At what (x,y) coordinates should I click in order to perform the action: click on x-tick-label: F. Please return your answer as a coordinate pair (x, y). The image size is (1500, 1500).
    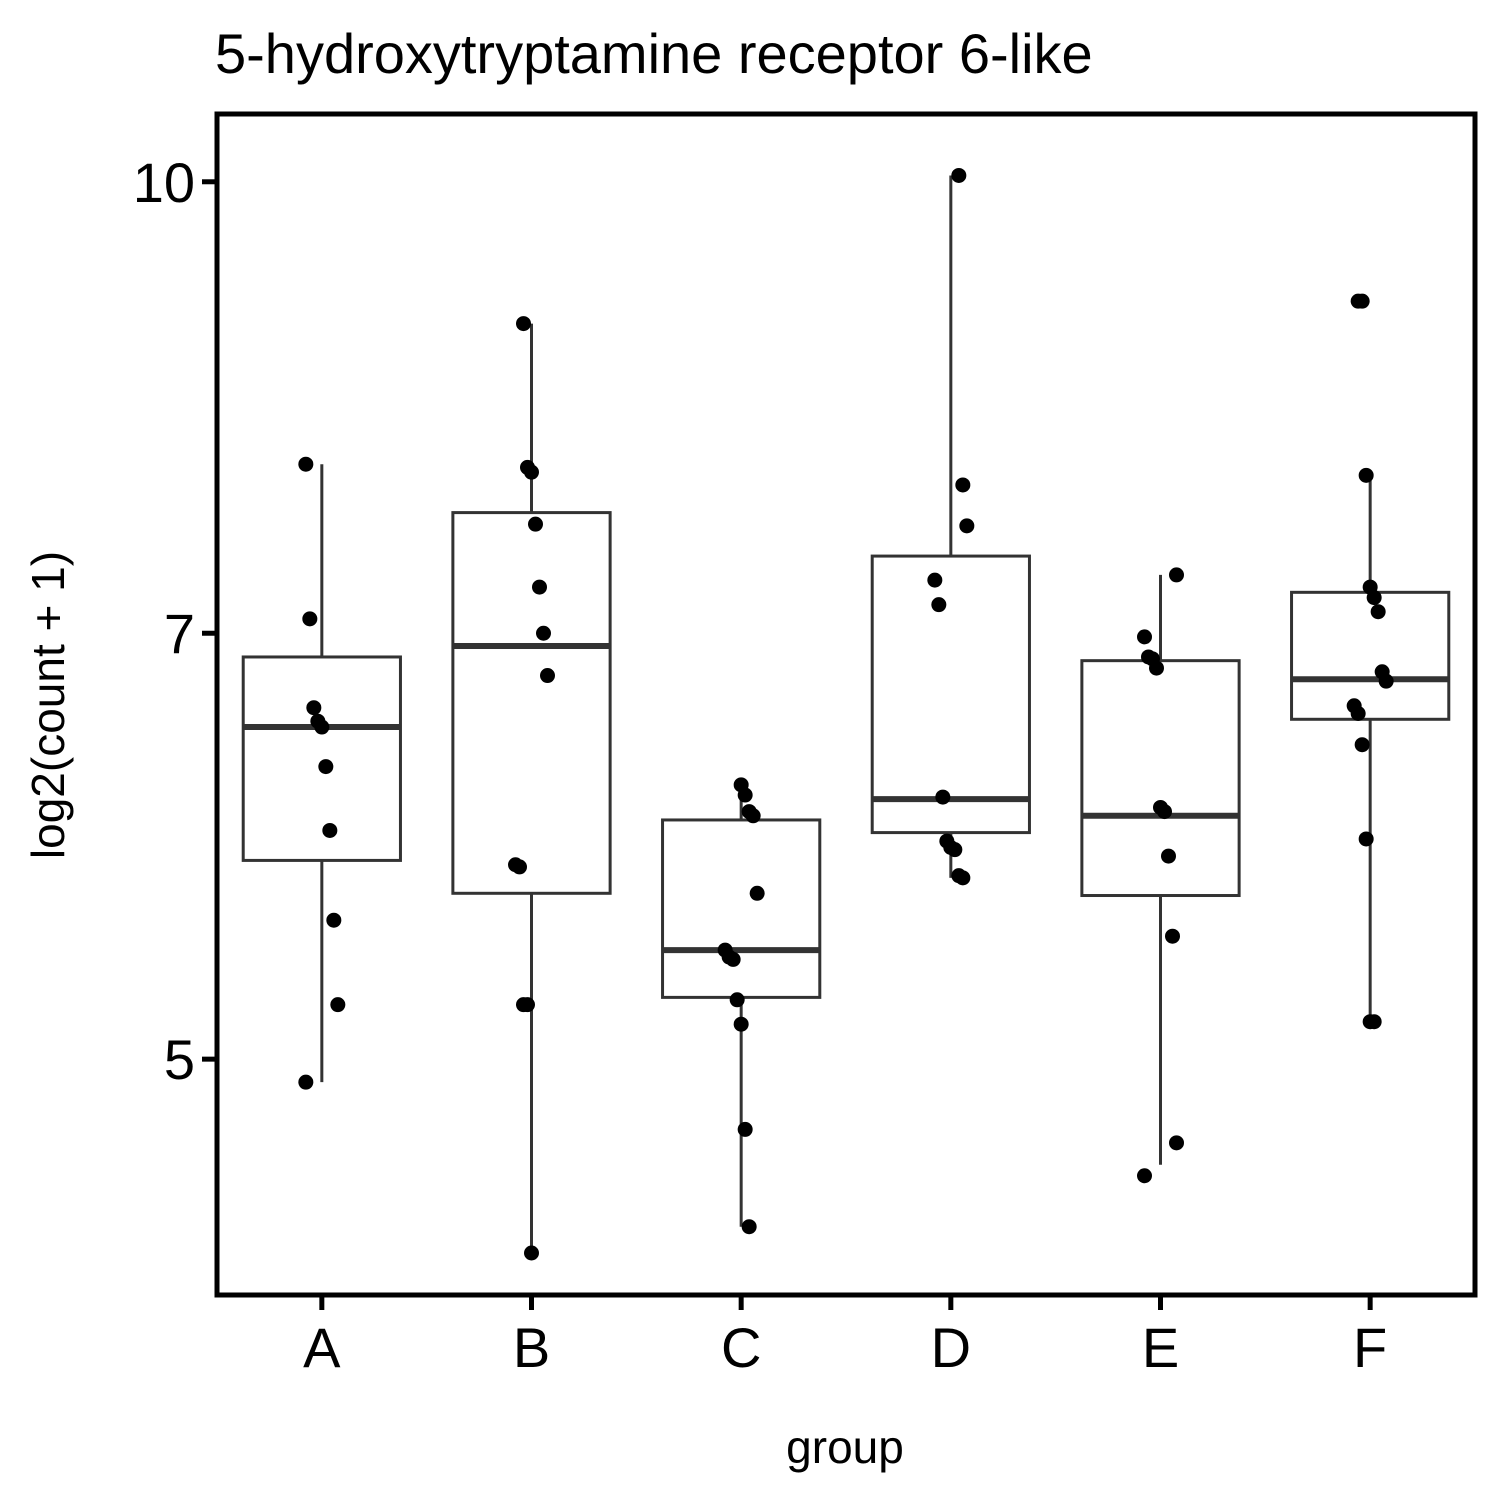
    Looking at the image, I should click on (1370, 1347).